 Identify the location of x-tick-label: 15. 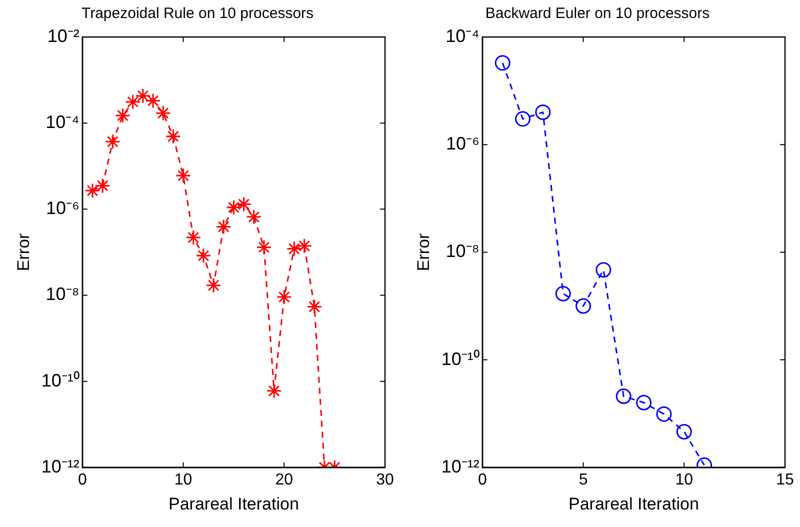
(785, 479).